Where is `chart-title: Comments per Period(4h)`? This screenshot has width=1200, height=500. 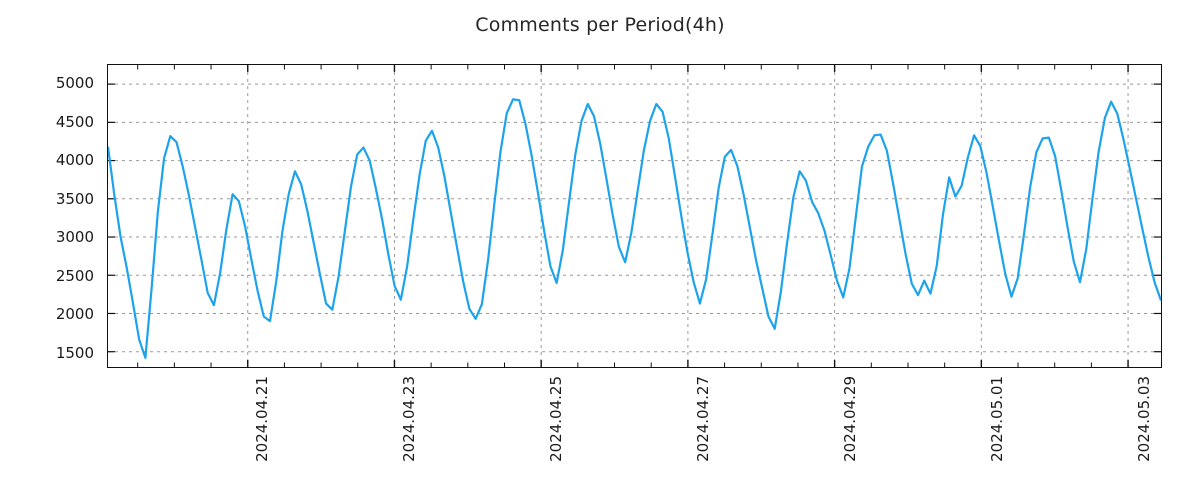
chart-title: Comments per Period(4h) is located at coordinates (600, 25).